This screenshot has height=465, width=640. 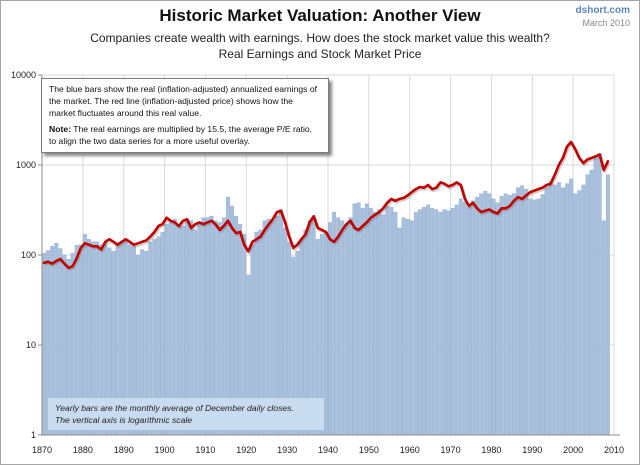 I want to click on x-tick-label: 1960, so click(x=410, y=450).